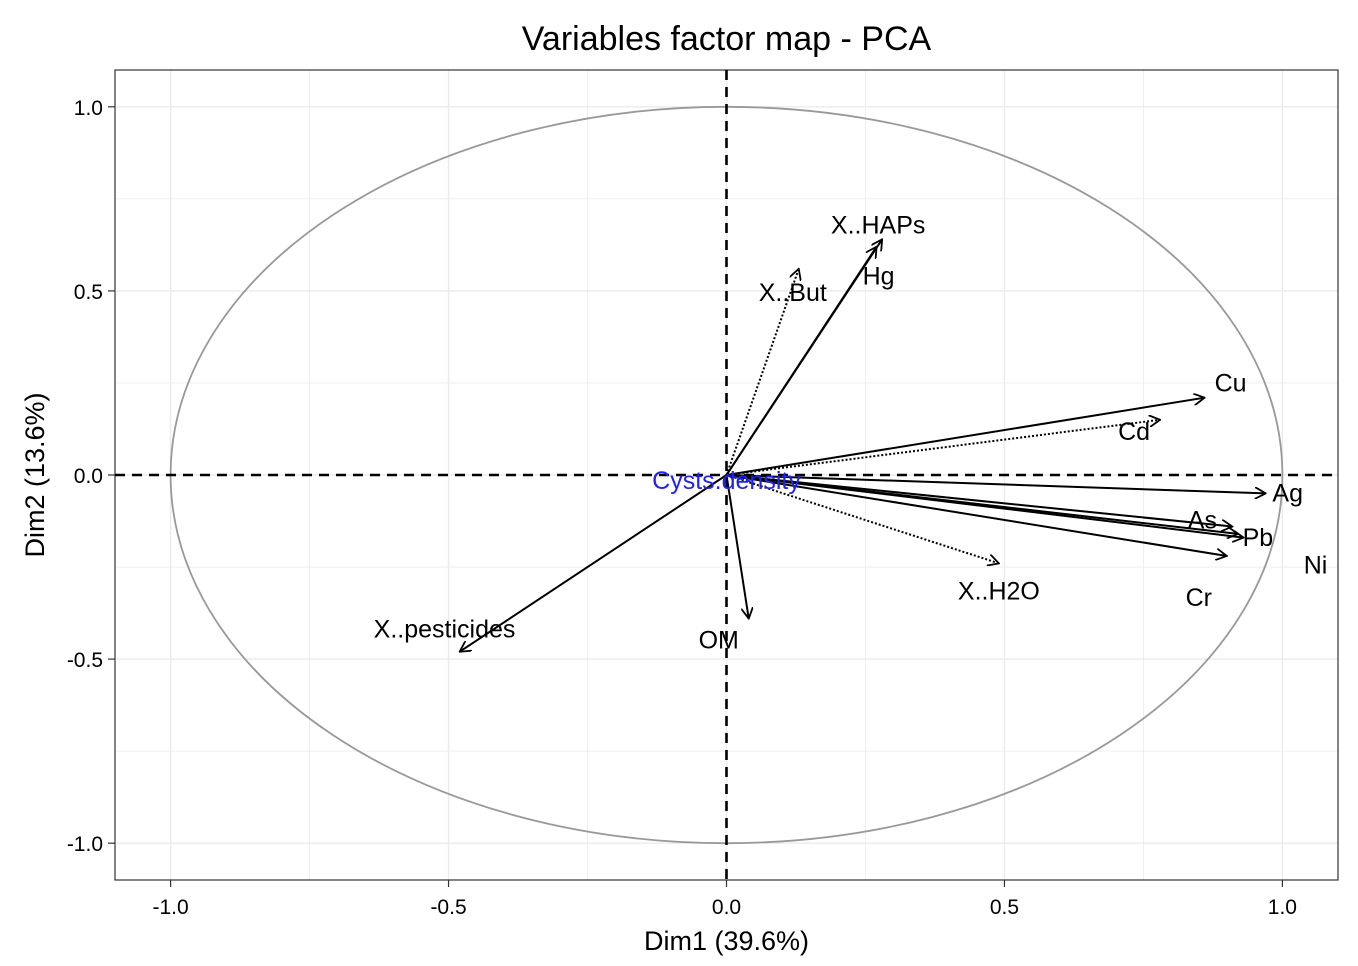  What do you see at coordinates (943, 448) in the screenshot?
I see `arrow-cd` at bounding box center [943, 448].